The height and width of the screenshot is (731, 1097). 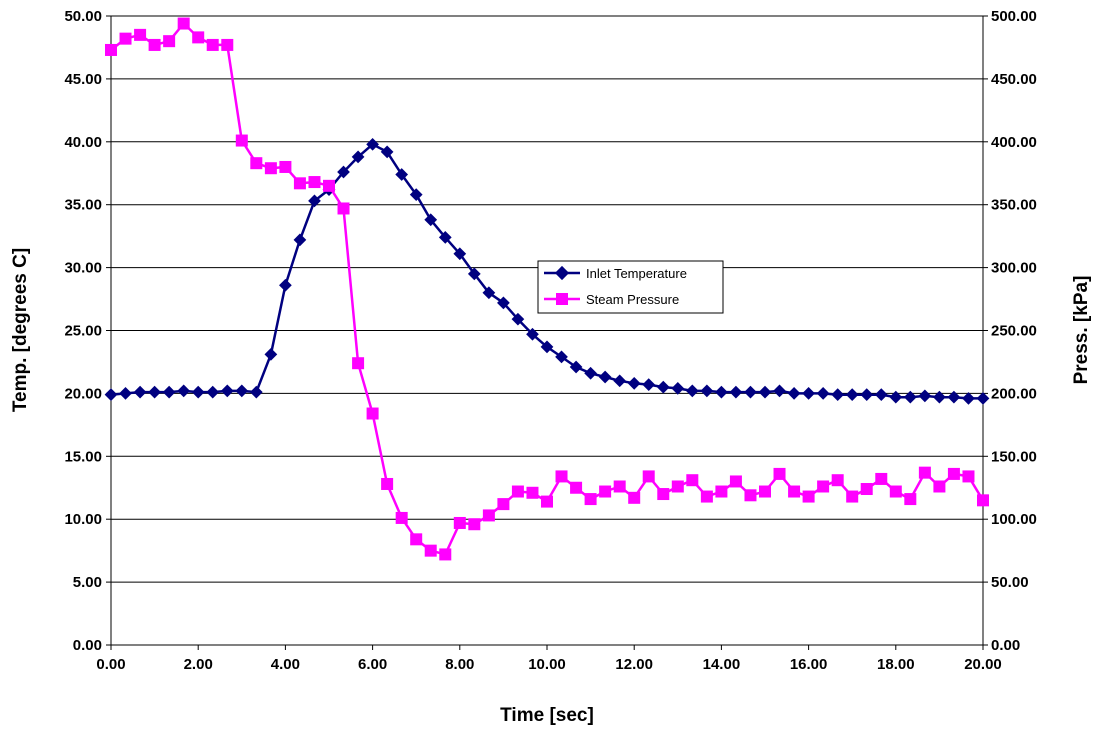 I want to click on left-tick-label: 10.00, so click(x=83, y=519).